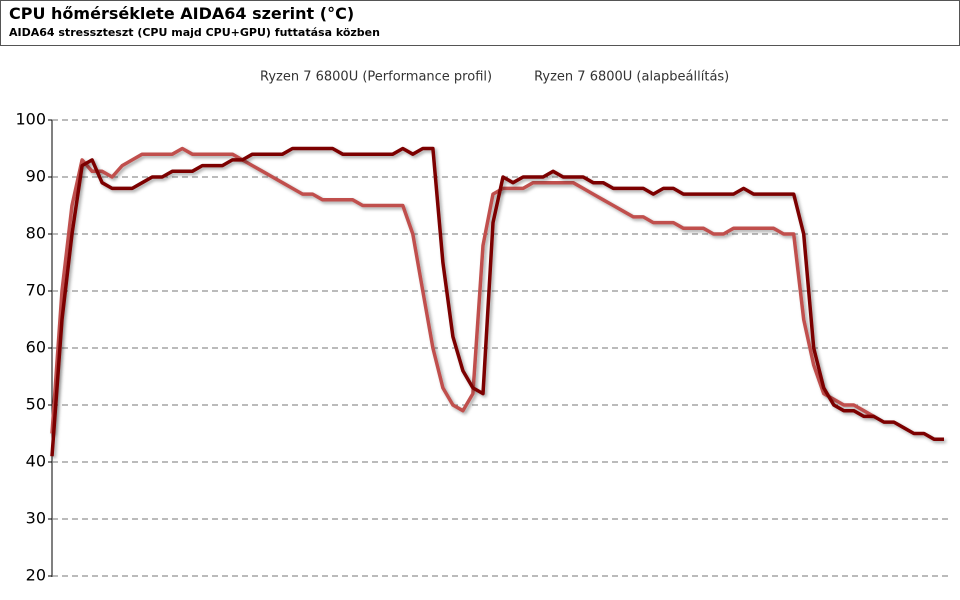 The image size is (960, 600). I want to click on y-tick-label: 80, so click(36, 233).